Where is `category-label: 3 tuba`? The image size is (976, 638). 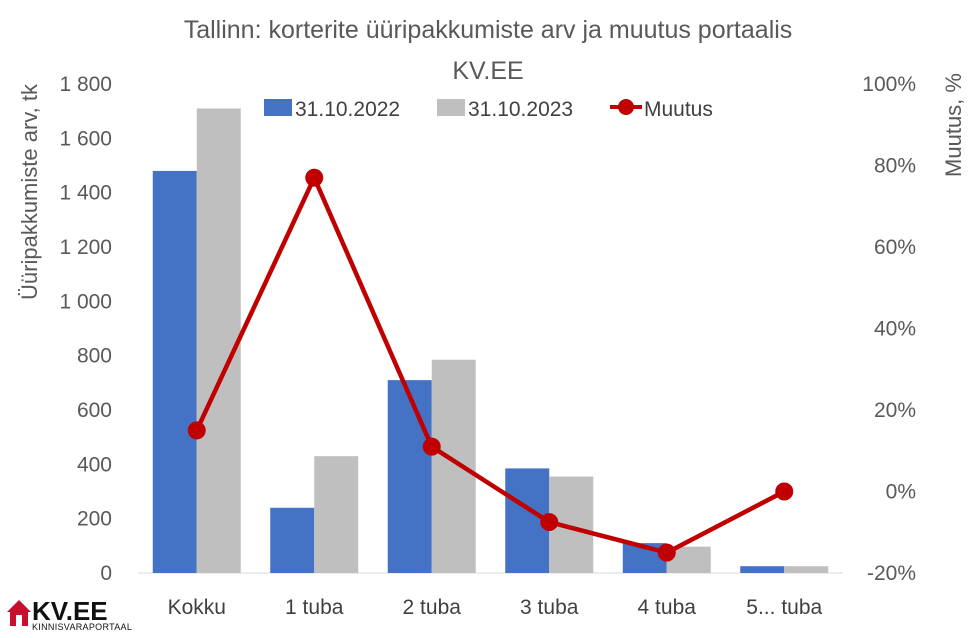 category-label: 3 tuba is located at coordinates (549, 607).